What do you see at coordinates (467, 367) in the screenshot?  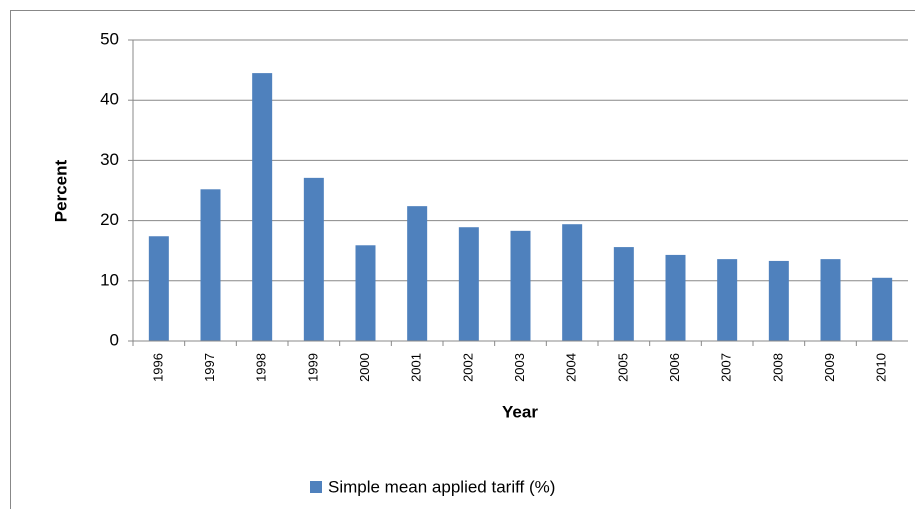 I see `x-tick-label: 2002` at bounding box center [467, 367].